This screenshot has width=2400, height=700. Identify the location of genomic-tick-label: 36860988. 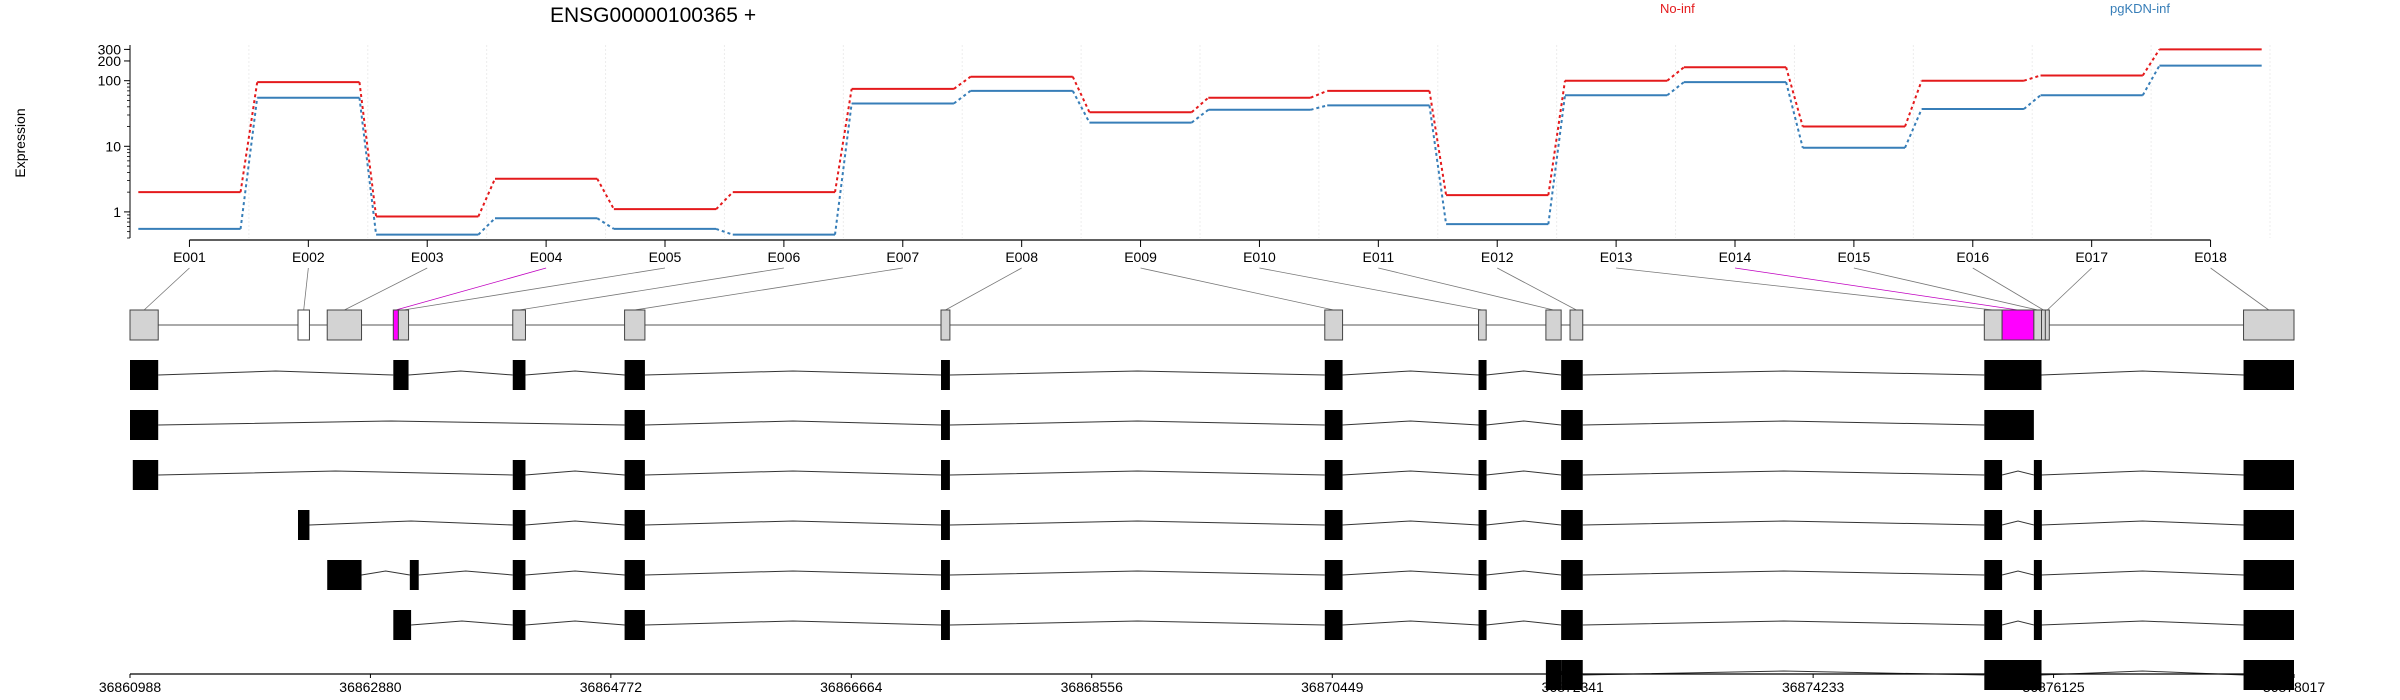
(130, 687).